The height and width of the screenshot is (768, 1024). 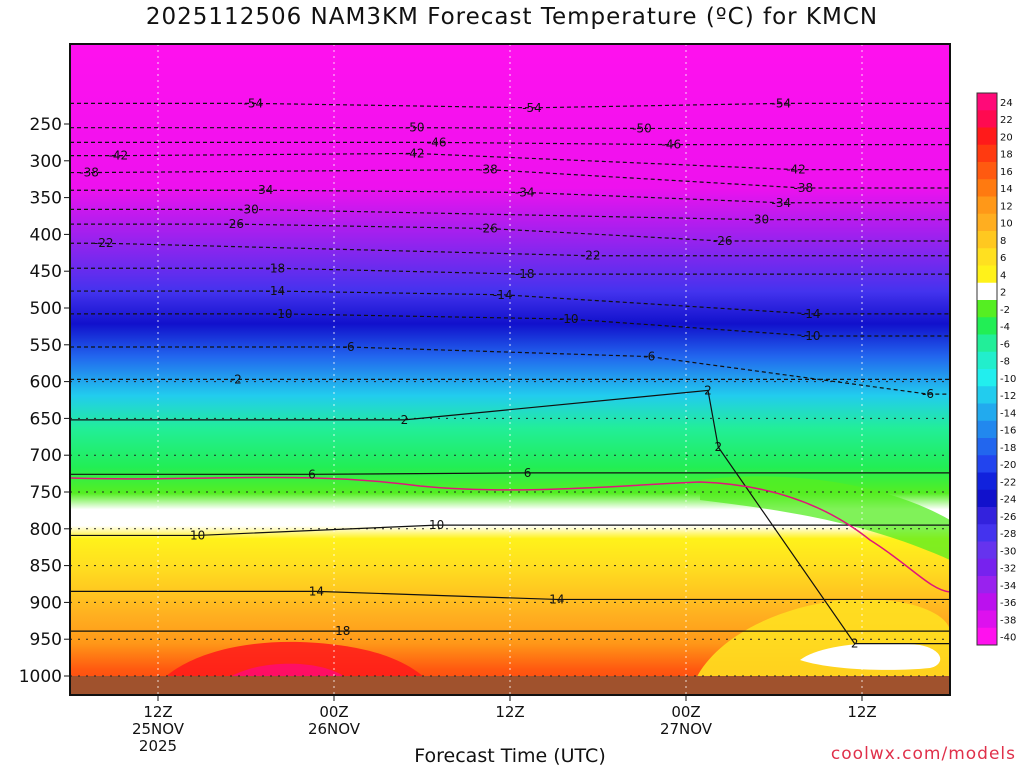 What do you see at coordinates (510, 161) in the screenshot?
I see `contour-line-neg42` at bounding box center [510, 161].